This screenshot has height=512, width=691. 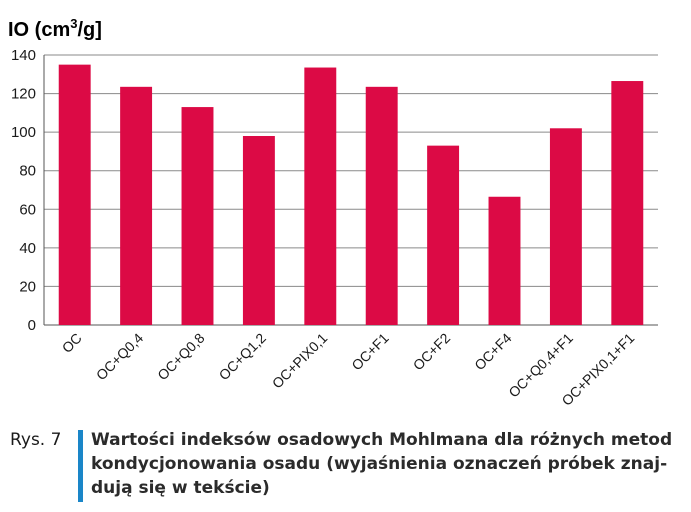 I want to click on figure-number: Rys. 7, so click(x=36, y=440).